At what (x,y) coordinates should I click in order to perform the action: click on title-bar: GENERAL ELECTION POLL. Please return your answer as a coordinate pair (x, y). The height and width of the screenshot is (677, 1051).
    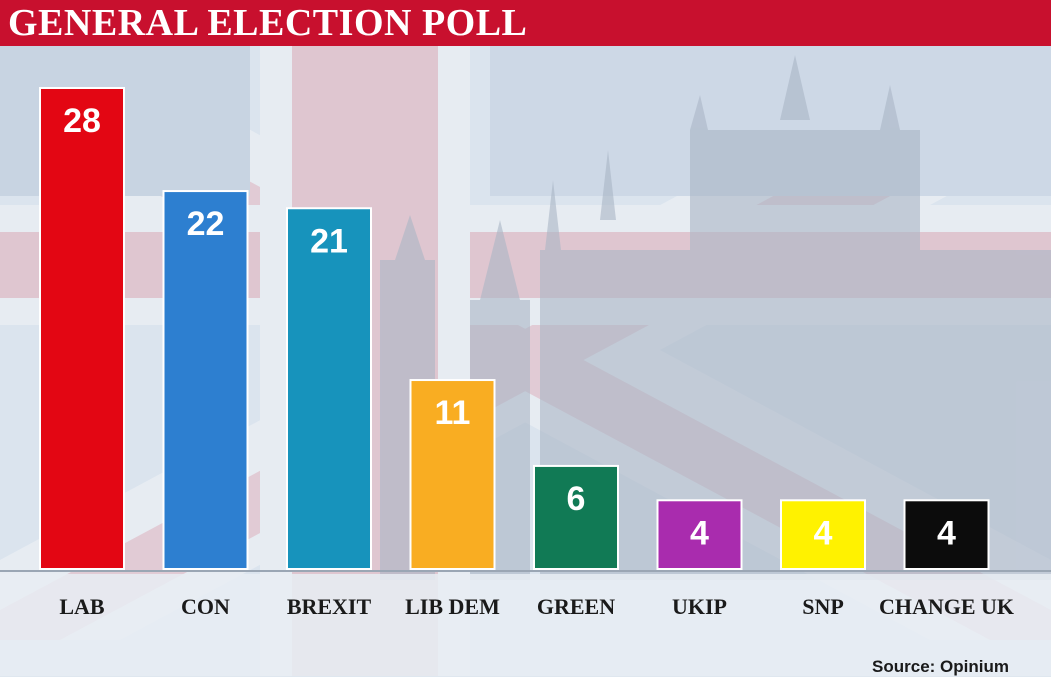
    Looking at the image, I should click on (525, 23).